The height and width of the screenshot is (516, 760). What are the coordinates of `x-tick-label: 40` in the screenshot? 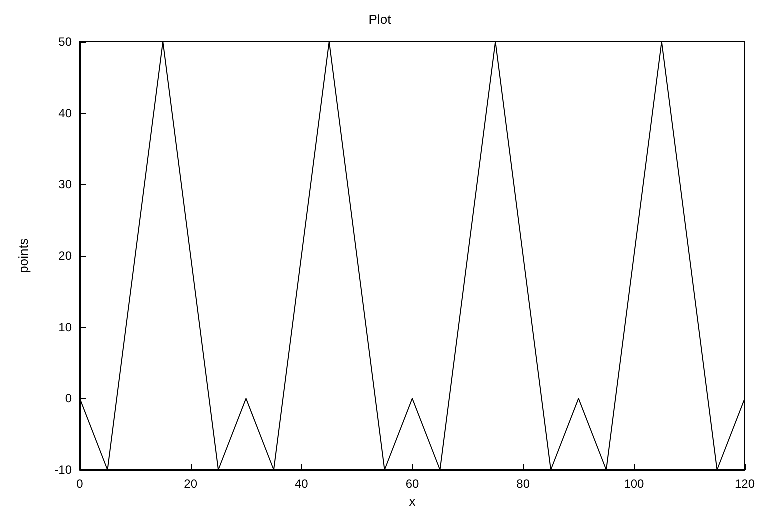 It's located at (301, 484).